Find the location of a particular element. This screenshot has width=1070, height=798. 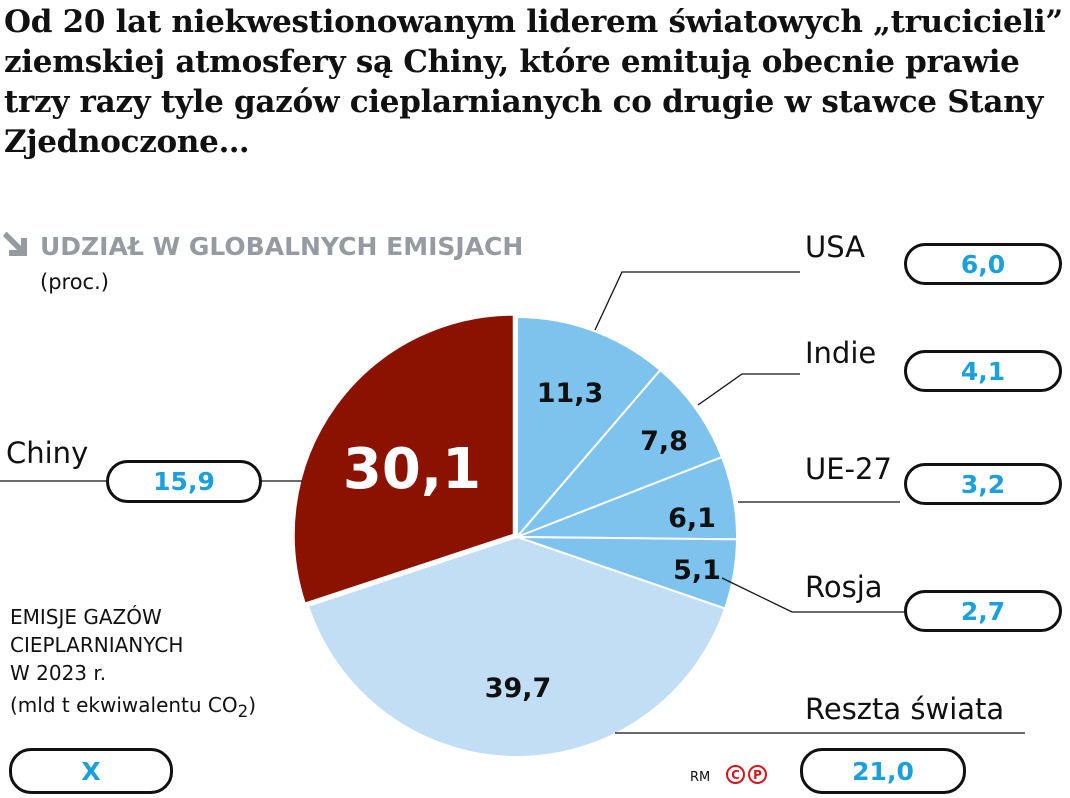

leader-line-usa is located at coordinates (697, 301).